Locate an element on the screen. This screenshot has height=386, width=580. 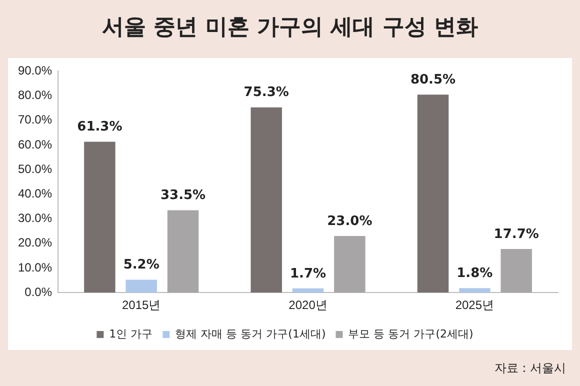
data-label: 1.8% is located at coordinates (474, 274).